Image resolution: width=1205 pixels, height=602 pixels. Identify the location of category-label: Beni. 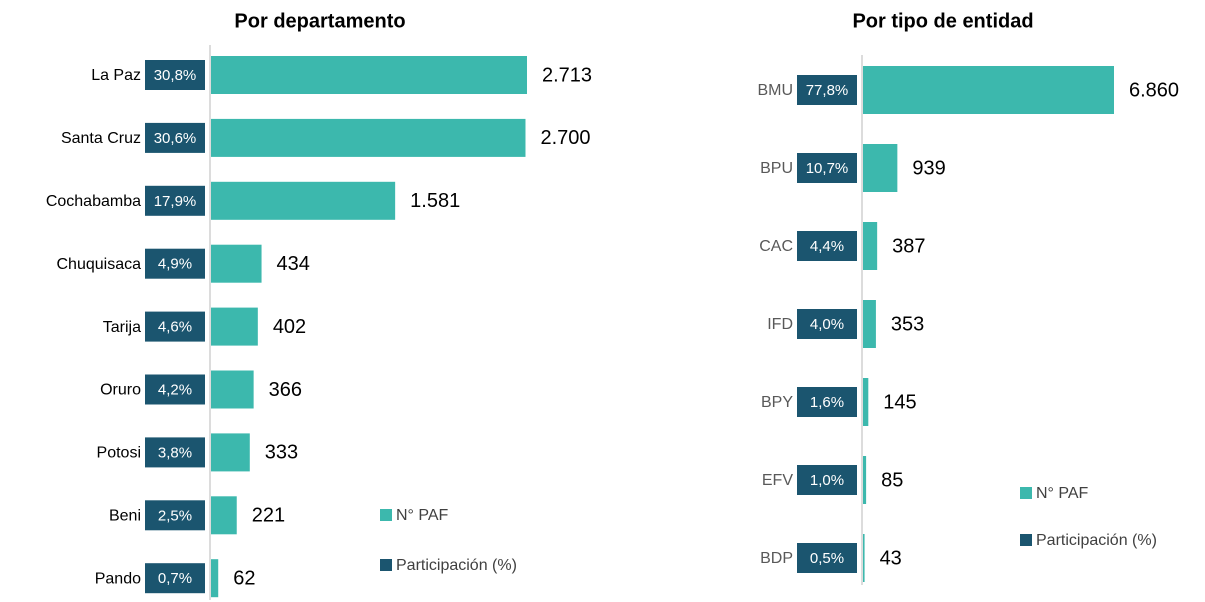
(125, 516).